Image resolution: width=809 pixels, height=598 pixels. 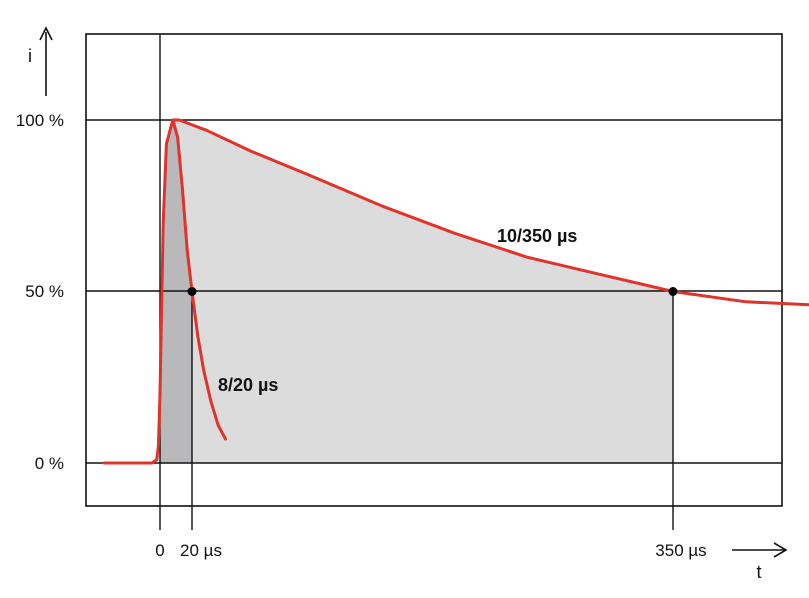 What do you see at coordinates (758, 572) in the screenshot?
I see `x-axis-label: t` at bounding box center [758, 572].